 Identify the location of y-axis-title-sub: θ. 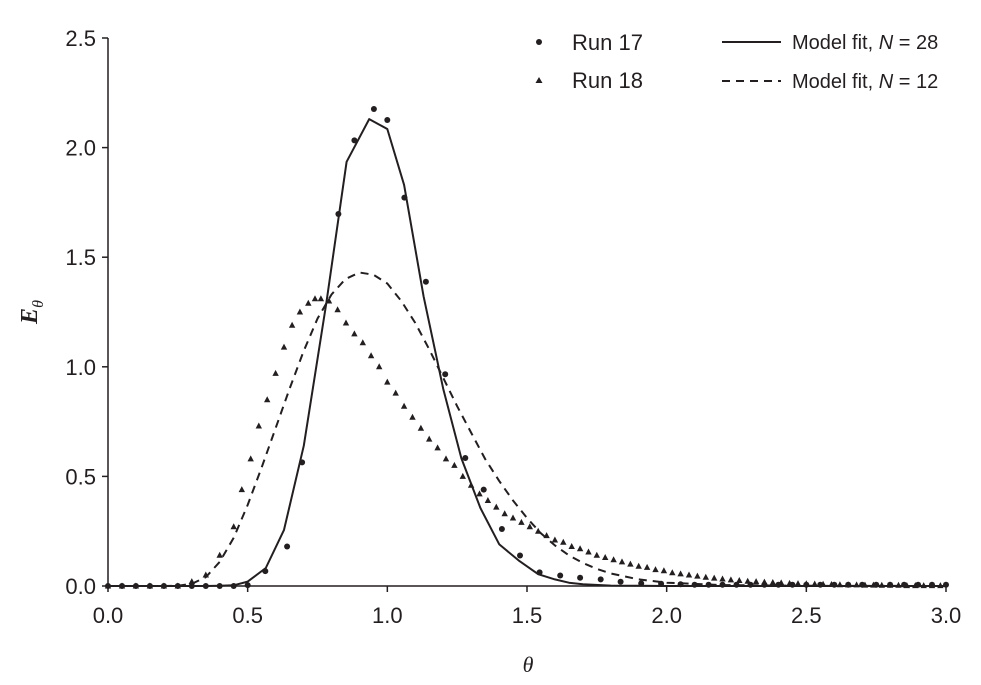
(38, 304).